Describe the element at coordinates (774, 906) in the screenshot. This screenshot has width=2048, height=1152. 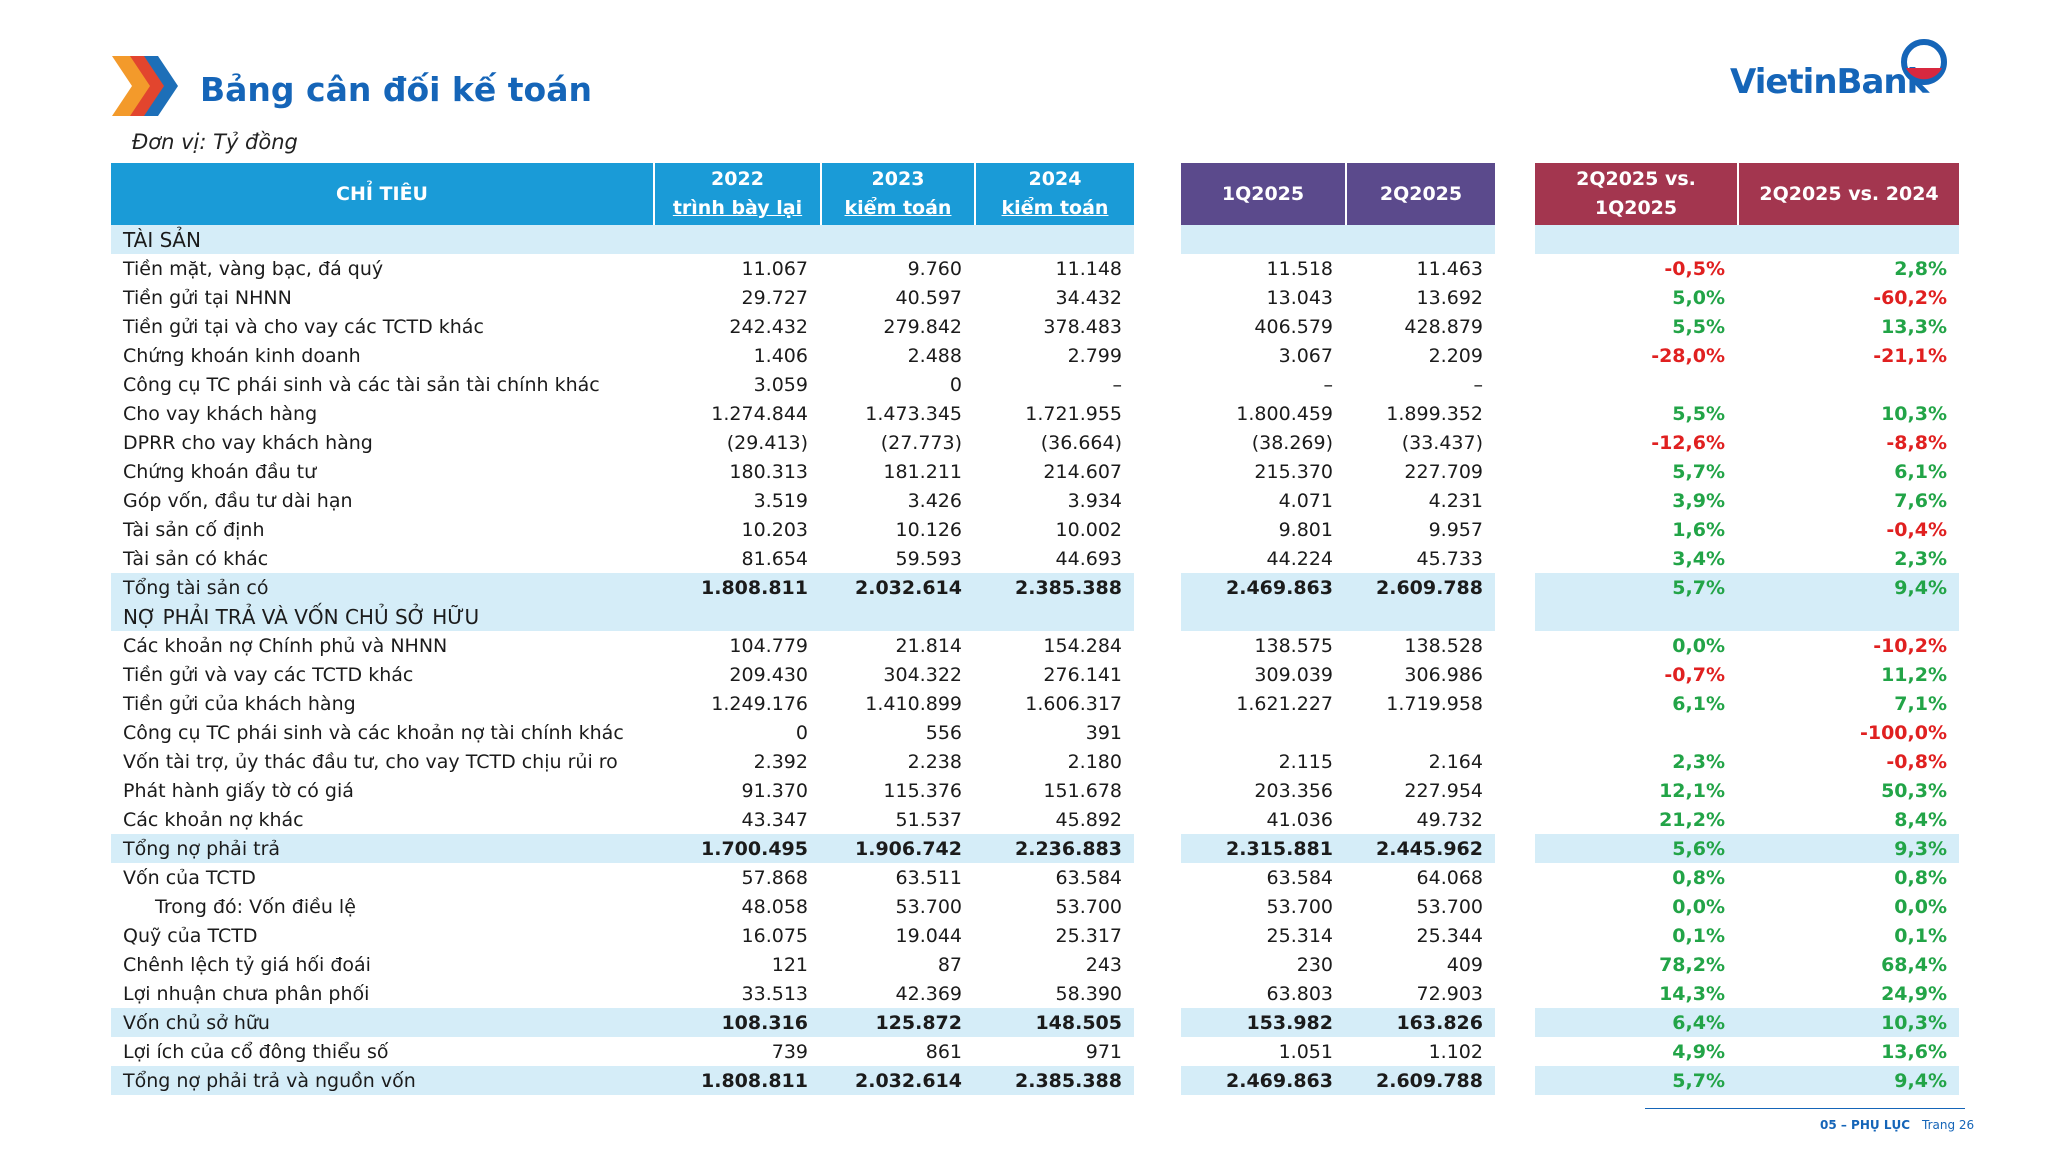
I see `cell-value: 48.058` at that location.